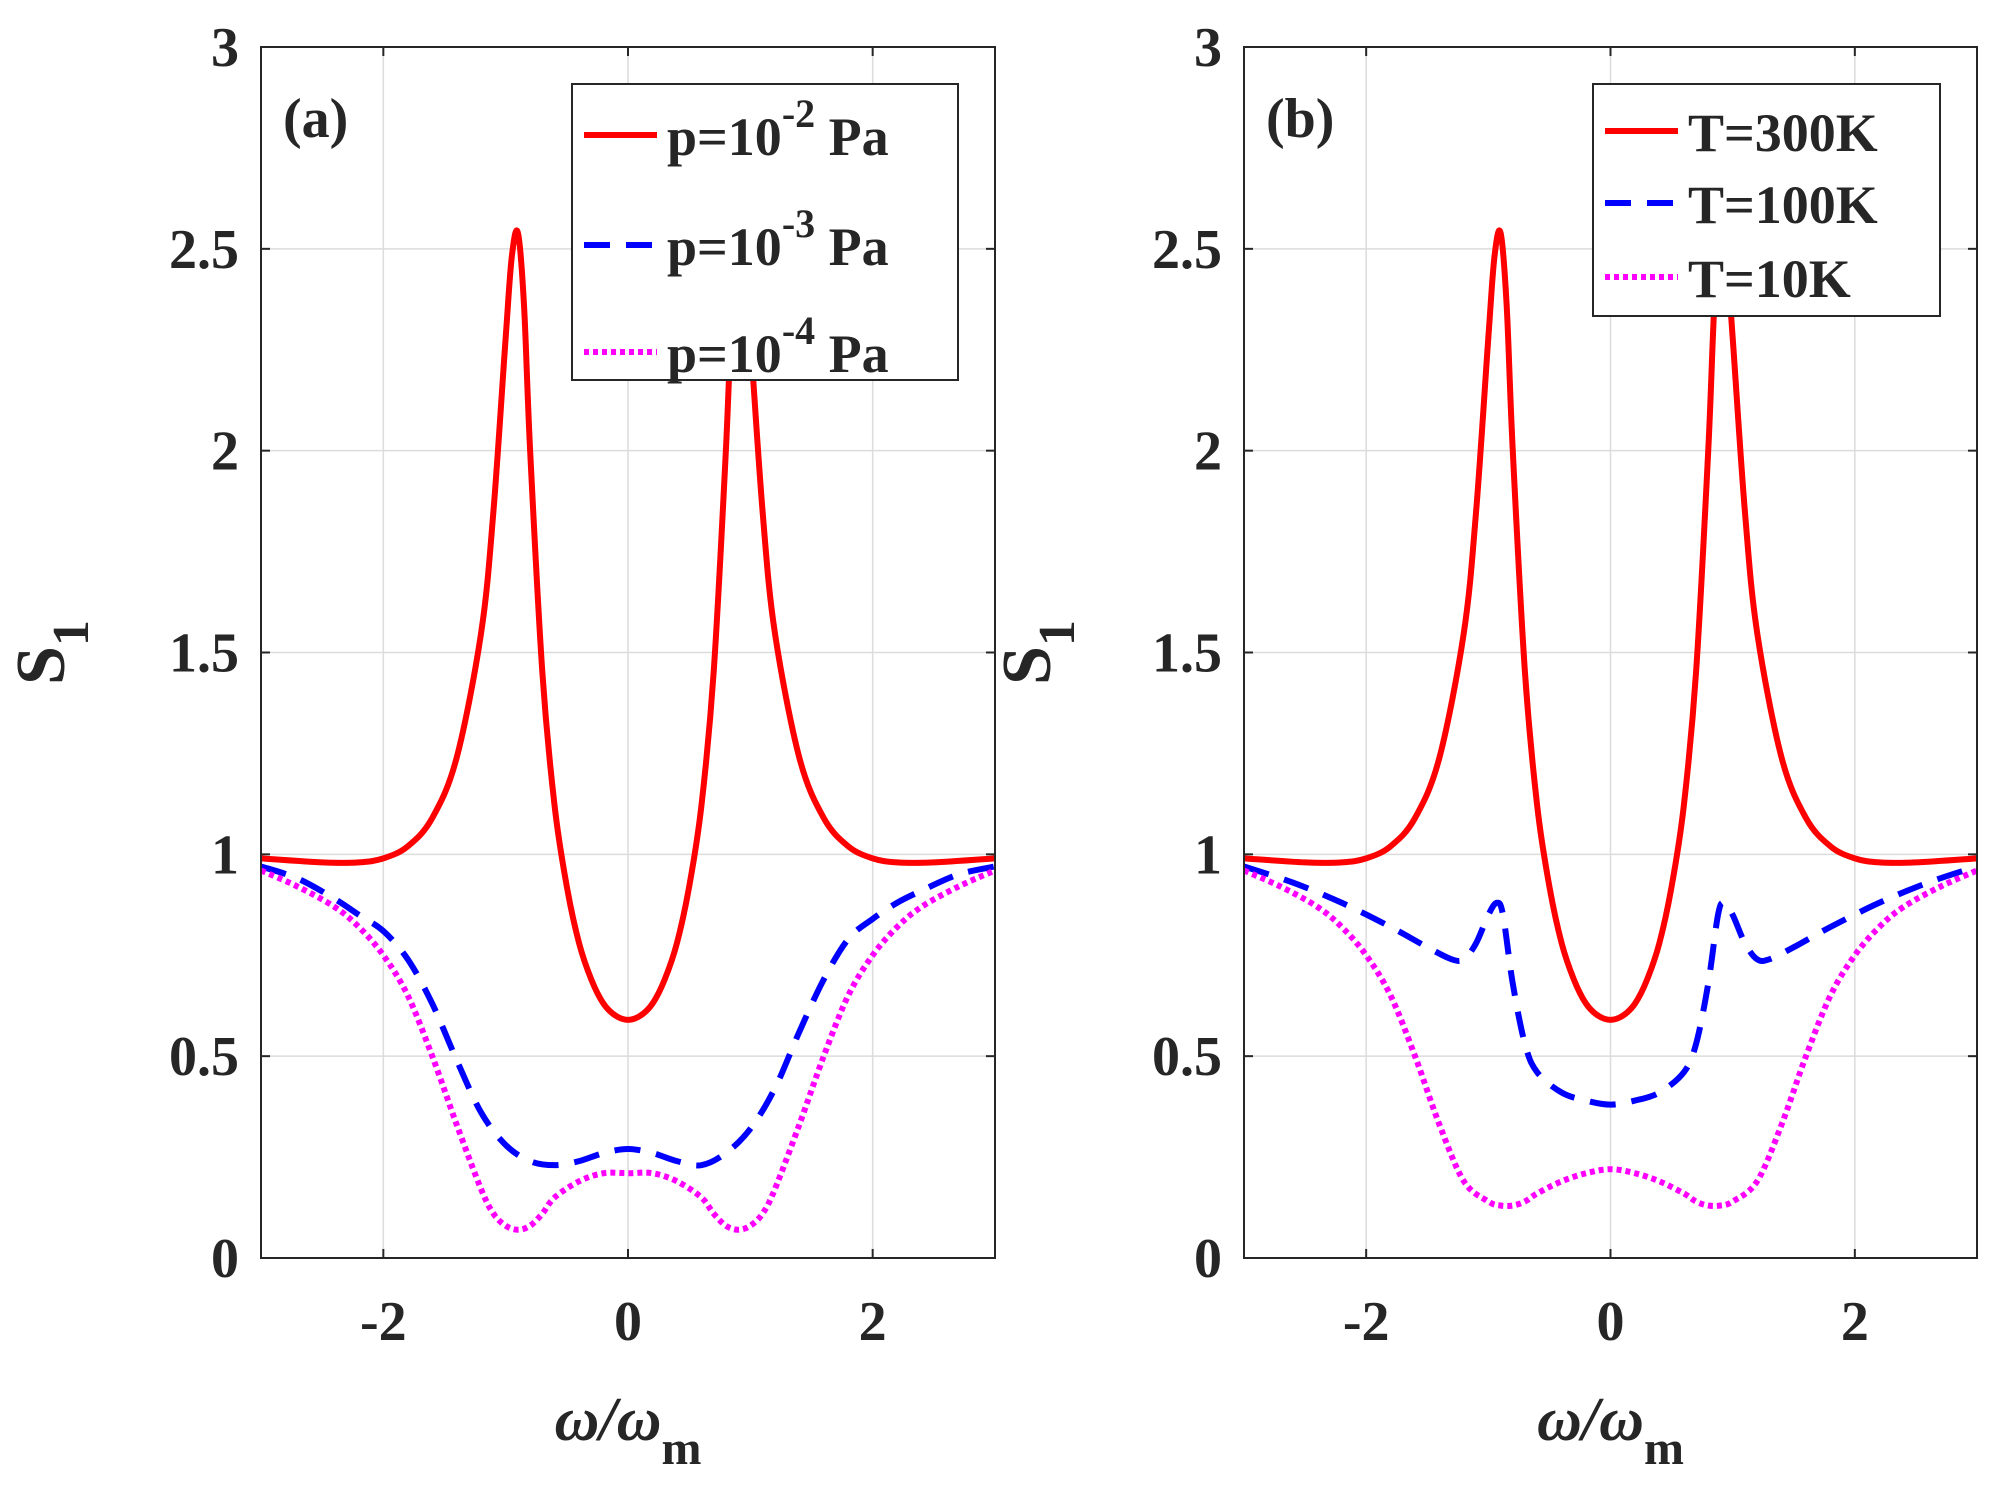 This screenshot has width=1993, height=1492. What do you see at coordinates (798, 113) in the screenshot?
I see `legend-entry-sup: -2` at bounding box center [798, 113].